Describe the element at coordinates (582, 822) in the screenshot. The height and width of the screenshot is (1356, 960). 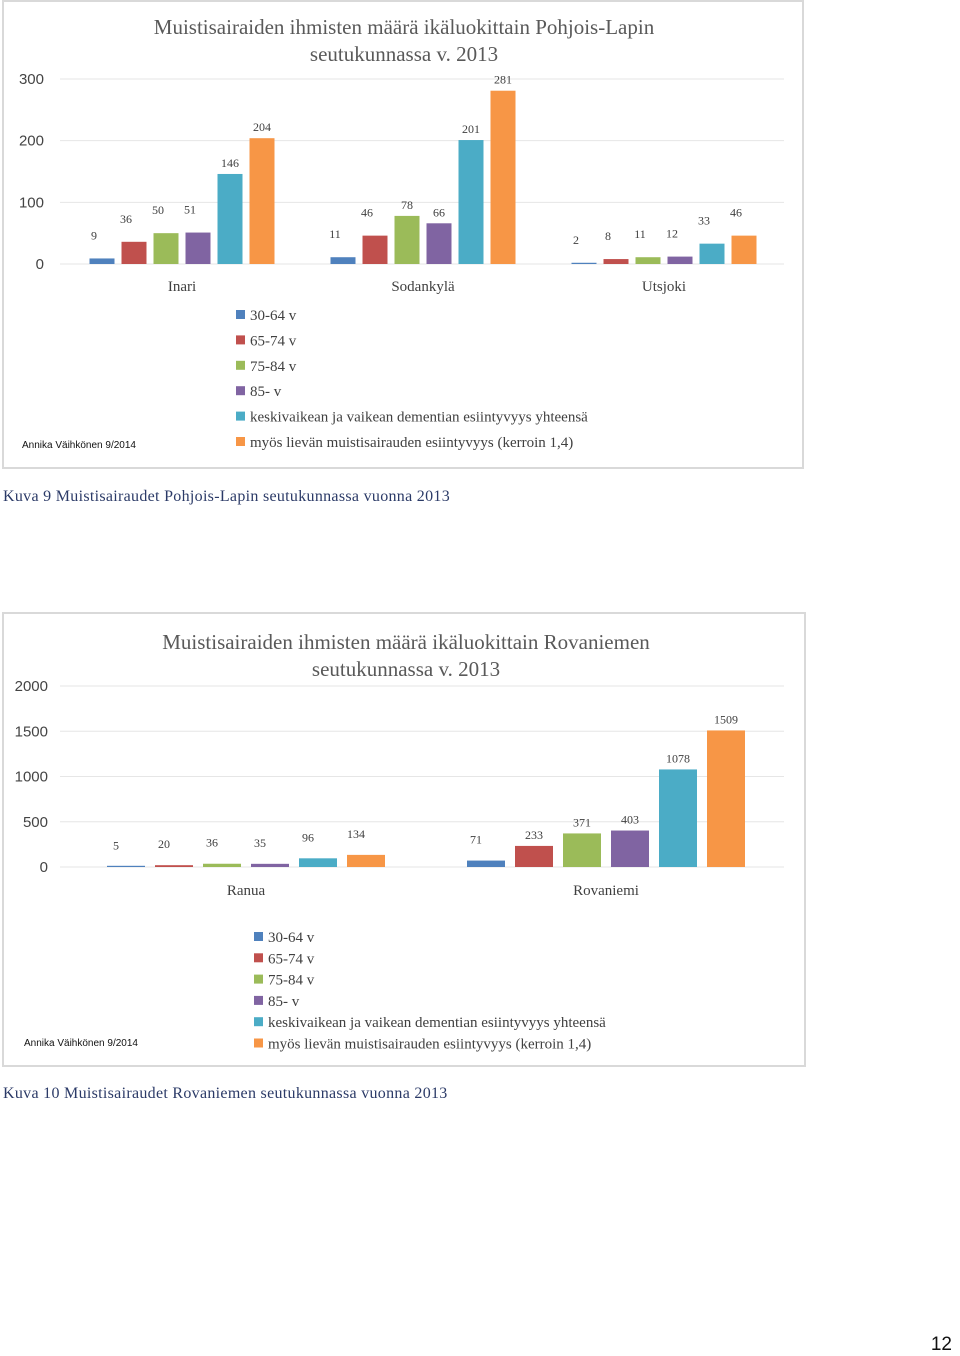
I see `chart2-data-label-1-2: 371` at that location.